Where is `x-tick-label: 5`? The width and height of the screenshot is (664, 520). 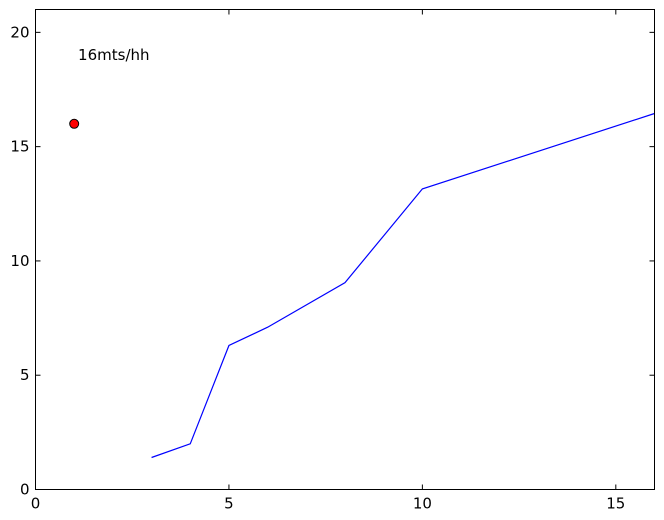 x-tick-label: 5 is located at coordinates (229, 504).